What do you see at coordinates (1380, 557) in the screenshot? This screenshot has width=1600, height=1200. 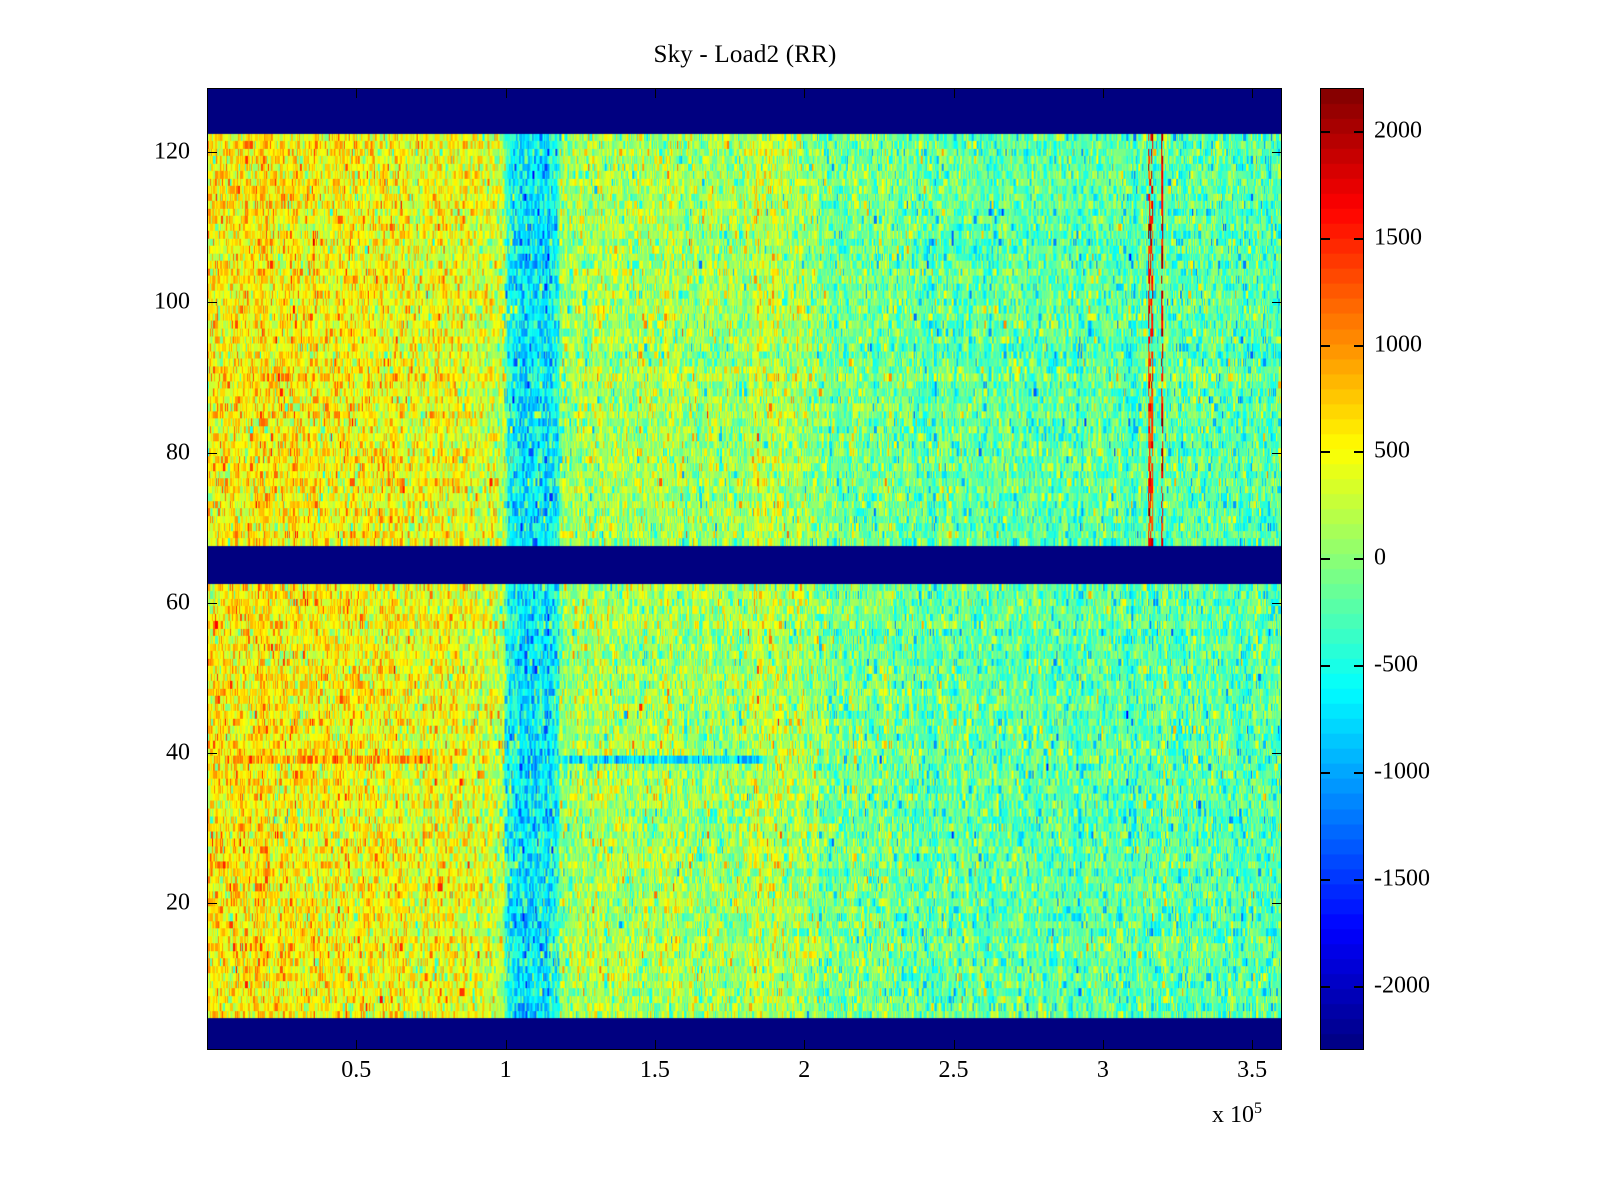 I see `colorbar-label: 0` at bounding box center [1380, 557].